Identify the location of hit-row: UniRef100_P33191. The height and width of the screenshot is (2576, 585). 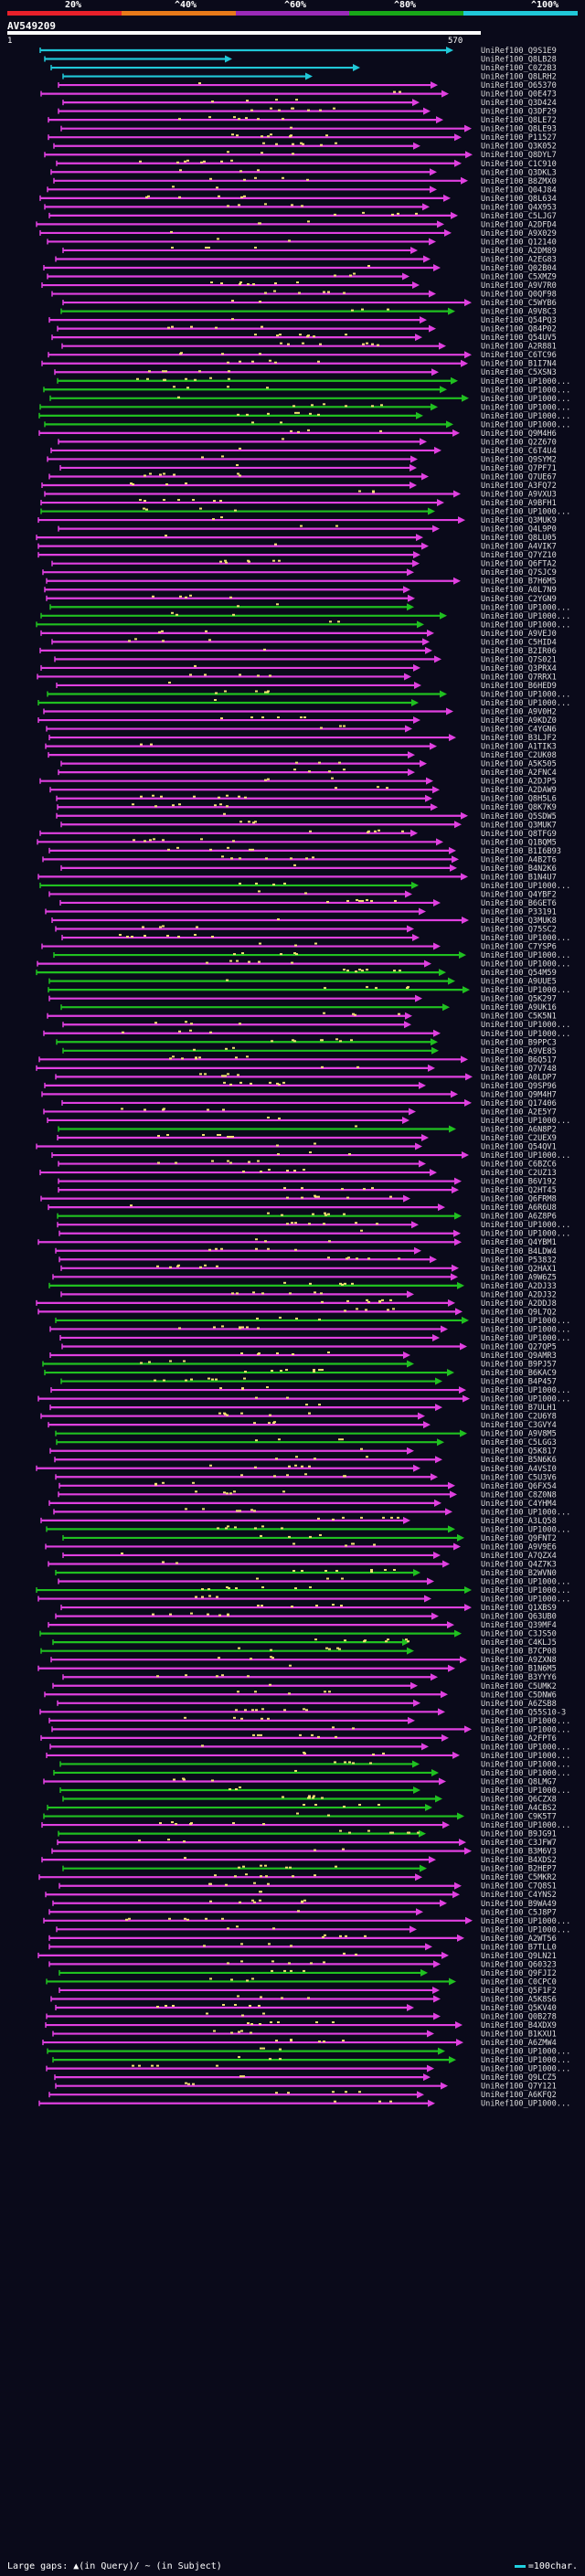
(301, 912).